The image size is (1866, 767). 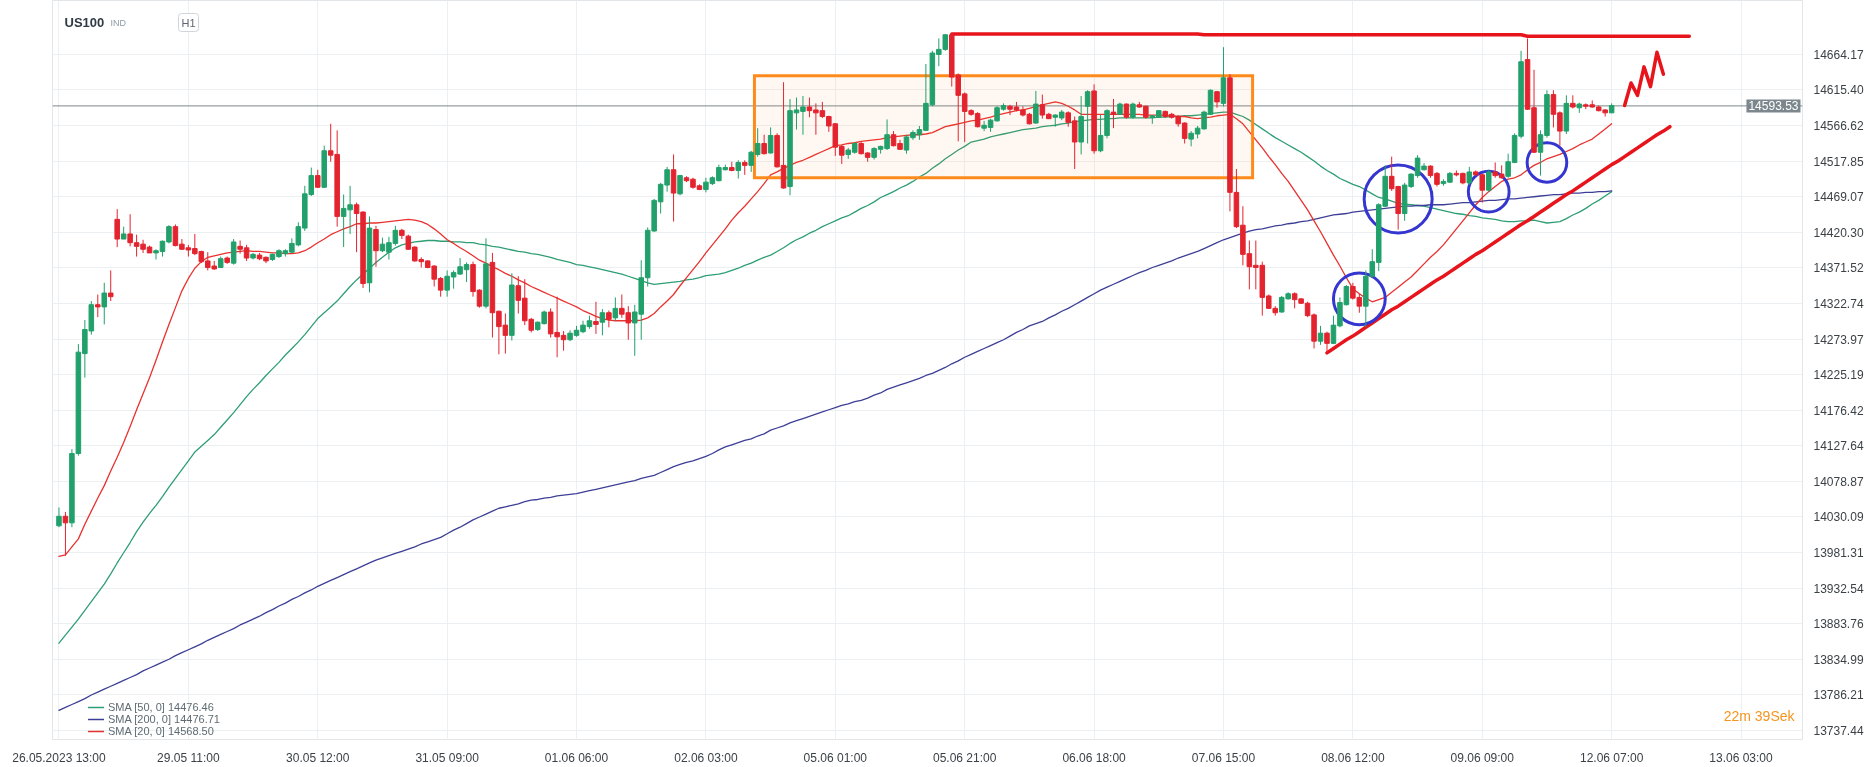 I want to click on y-tick-label: 13737.44, so click(x=1838, y=730).